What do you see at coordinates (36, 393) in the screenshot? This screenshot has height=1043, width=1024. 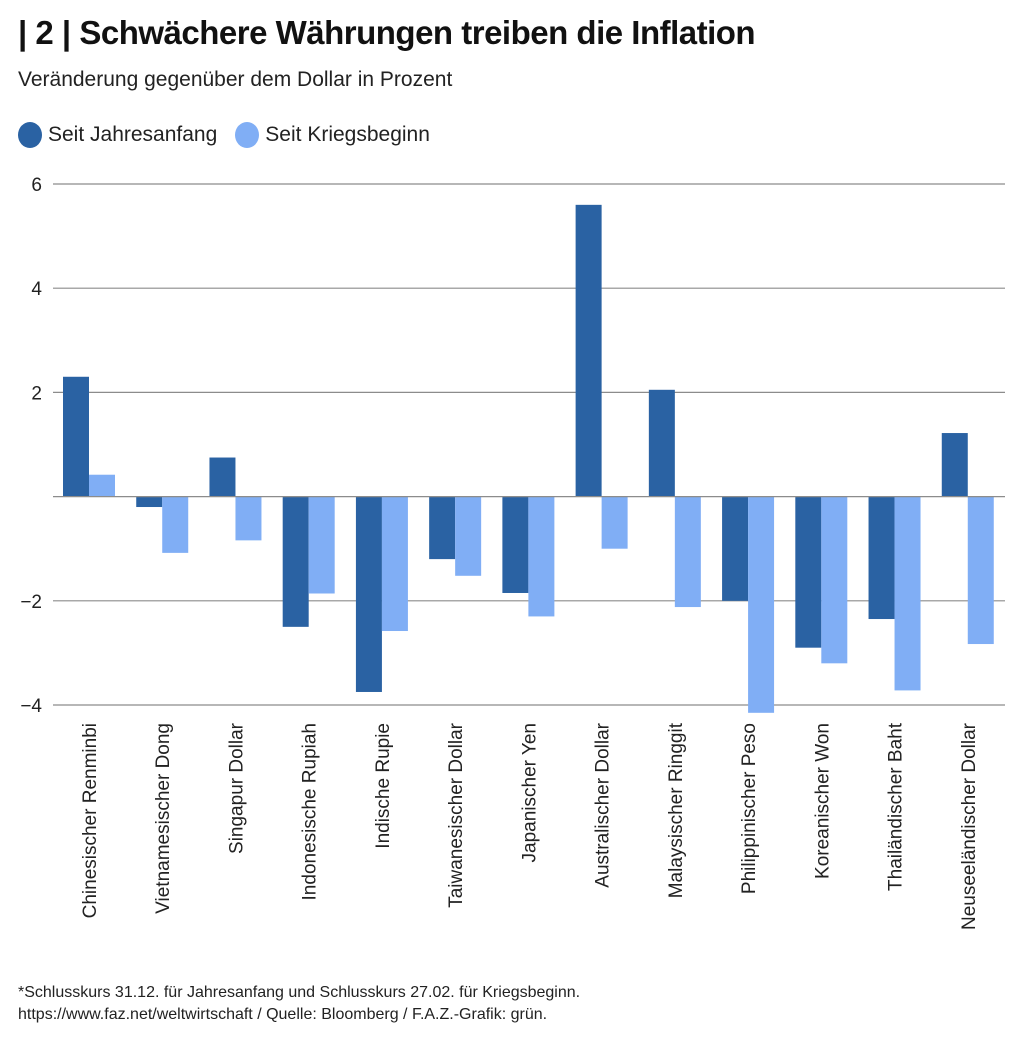 I see `y-tick-label: 2` at bounding box center [36, 393].